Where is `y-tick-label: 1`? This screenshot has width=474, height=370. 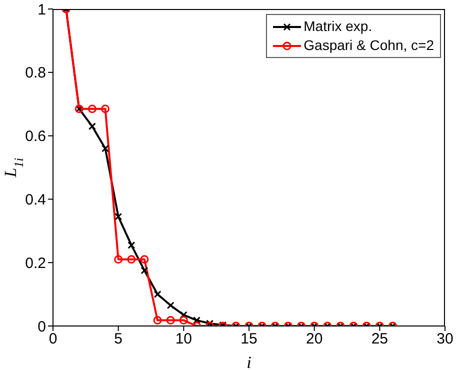 y-tick-label: 1 is located at coordinates (42, 9).